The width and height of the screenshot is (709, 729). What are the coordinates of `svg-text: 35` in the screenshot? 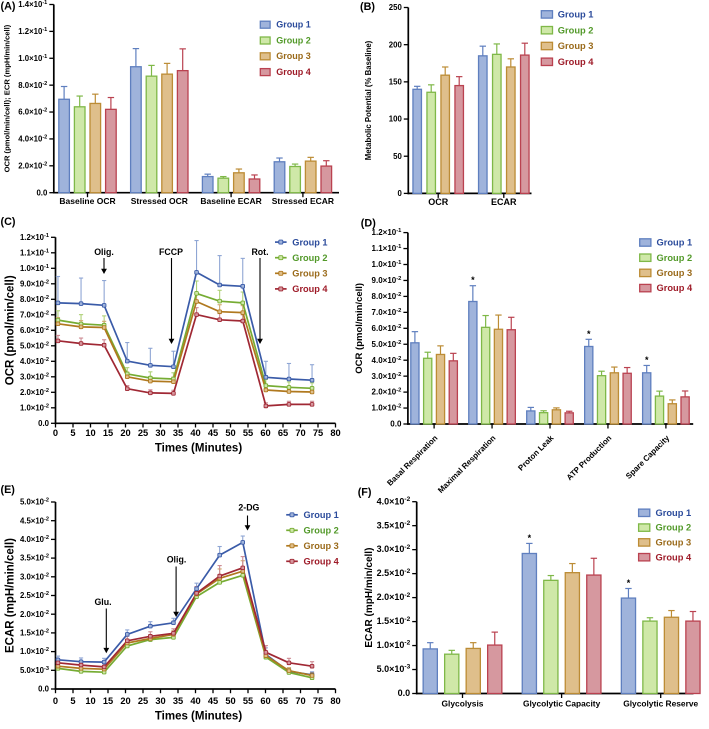 It's located at (178, 433).